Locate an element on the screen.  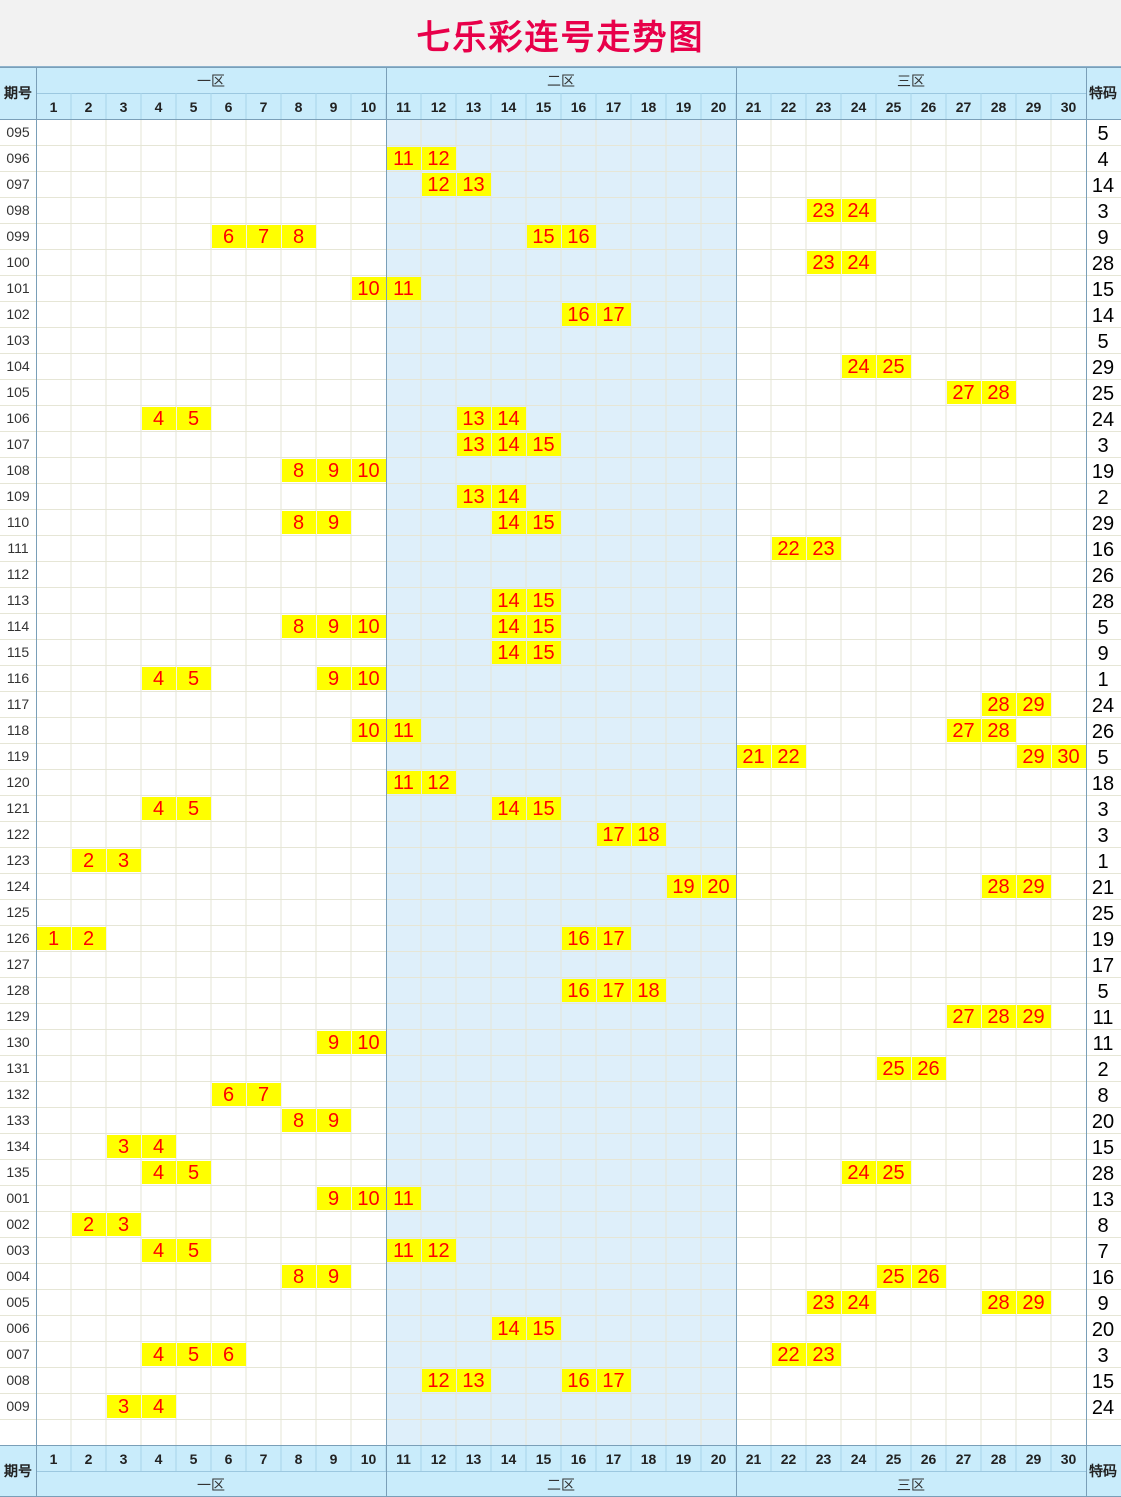
number-header: 4 is located at coordinates (159, 107).